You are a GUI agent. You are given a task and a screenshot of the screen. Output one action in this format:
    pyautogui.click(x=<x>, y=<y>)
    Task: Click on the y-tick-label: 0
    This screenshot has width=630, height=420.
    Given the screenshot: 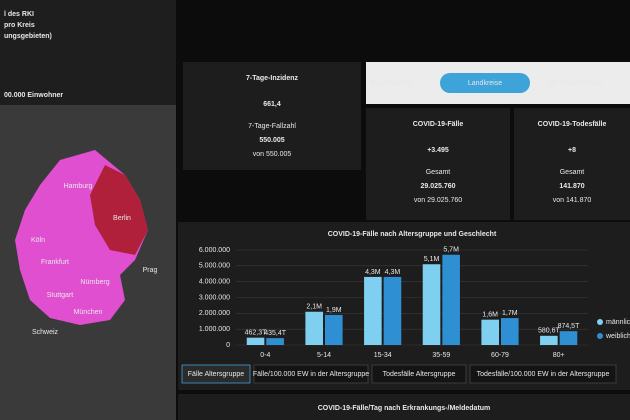 What is the action you would take?
    pyautogui.click(x=228, y=345)
    